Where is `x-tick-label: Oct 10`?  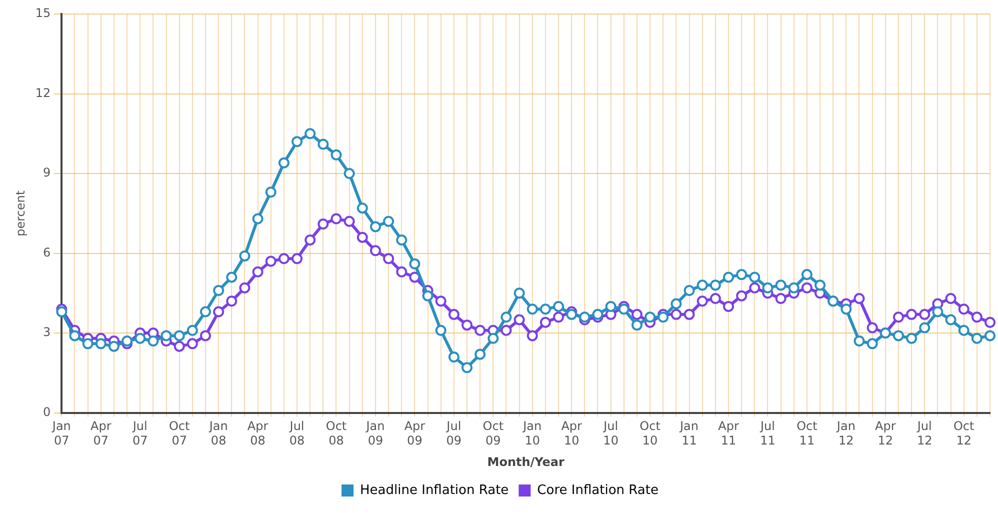
x-tick-label: Oct 10 is located at coordinates (650, 433).